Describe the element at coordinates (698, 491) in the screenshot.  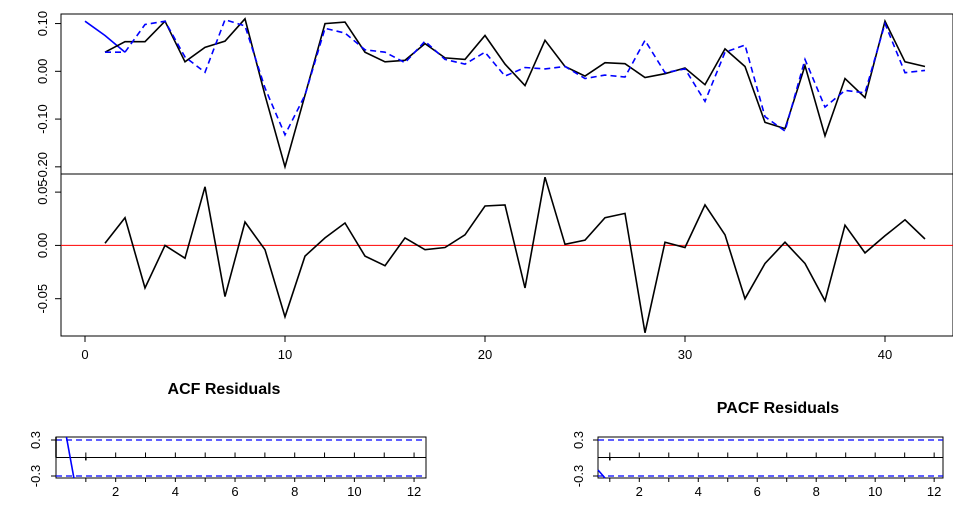
I see `pacf-x-tick-label-1: 4` at that location.